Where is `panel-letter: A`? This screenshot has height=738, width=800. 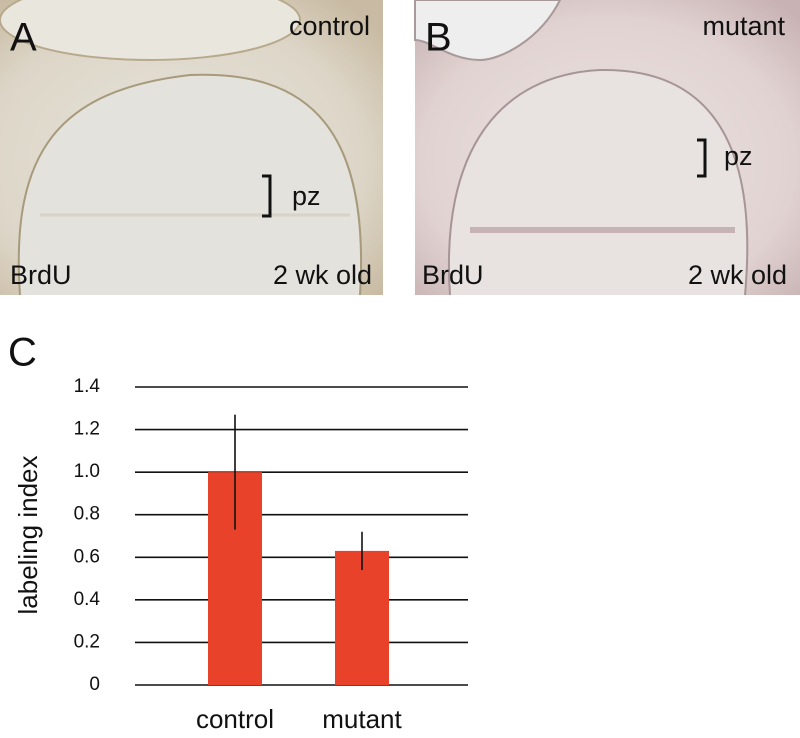 panel-letter: A is located at coordinates (23, 38).